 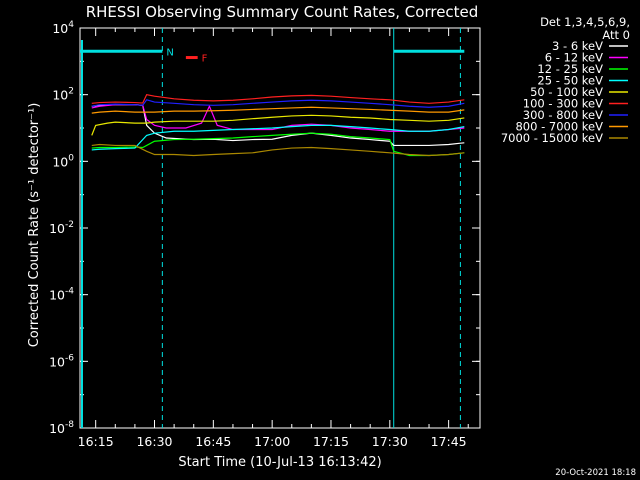 What do you see at coordinates (616, 35) in the screenshot?
I see `legend-header-line-2: Att 0` at bounding box center [616, 35].